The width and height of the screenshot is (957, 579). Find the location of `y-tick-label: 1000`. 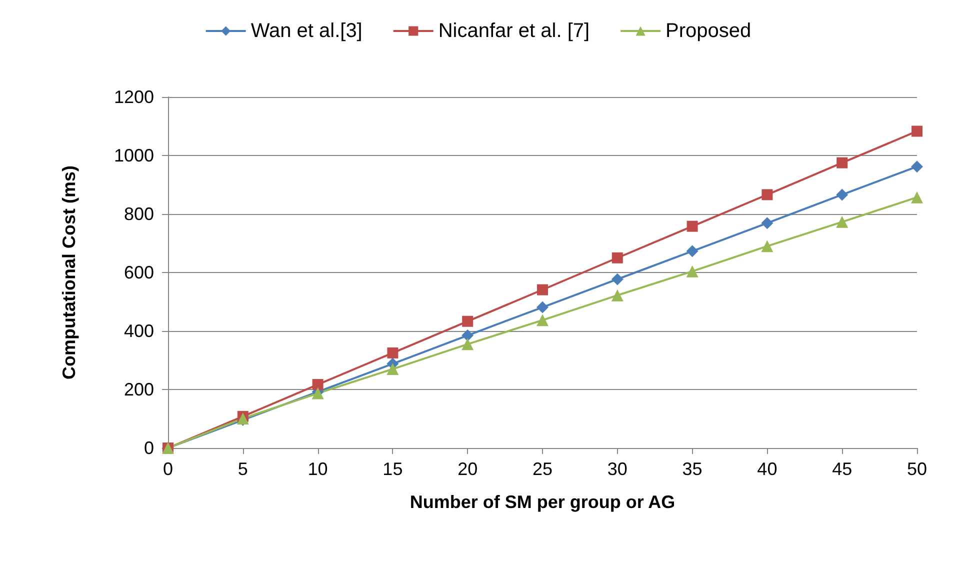

y-tick-label: 1000 is located at coordinates (134, 156).